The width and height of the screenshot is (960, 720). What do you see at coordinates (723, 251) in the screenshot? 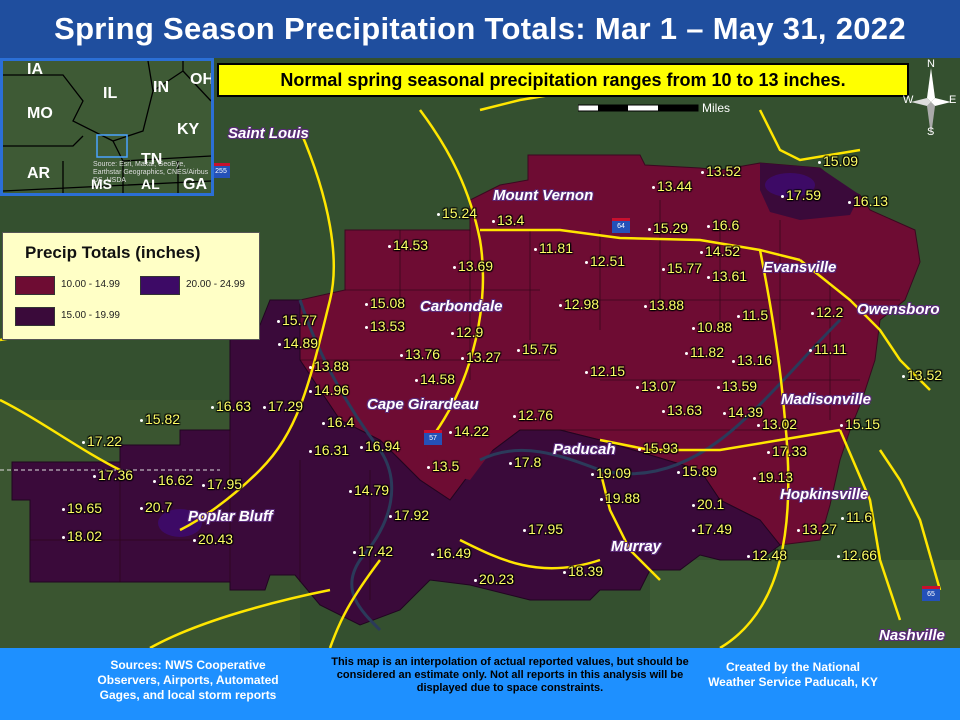
I see `observation-value: 14.52` at bounding box center [723, 251].